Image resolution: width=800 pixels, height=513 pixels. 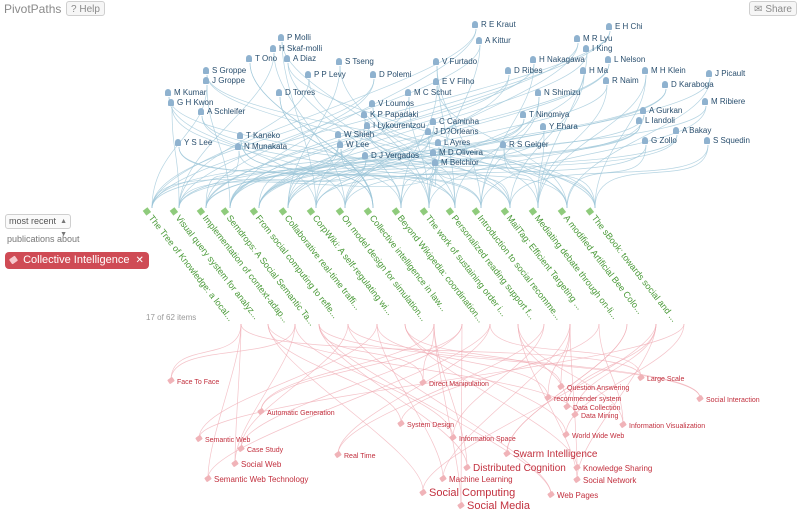 I want to click on keyword-item: Social Computing, so click(x=467, y=493).